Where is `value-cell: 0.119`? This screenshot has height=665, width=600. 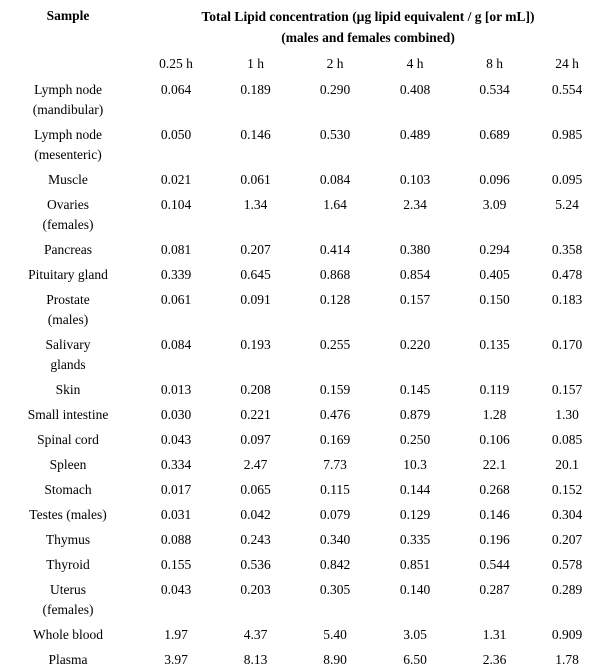
value-cell: 0.119 is located at coordinates (494, 389).